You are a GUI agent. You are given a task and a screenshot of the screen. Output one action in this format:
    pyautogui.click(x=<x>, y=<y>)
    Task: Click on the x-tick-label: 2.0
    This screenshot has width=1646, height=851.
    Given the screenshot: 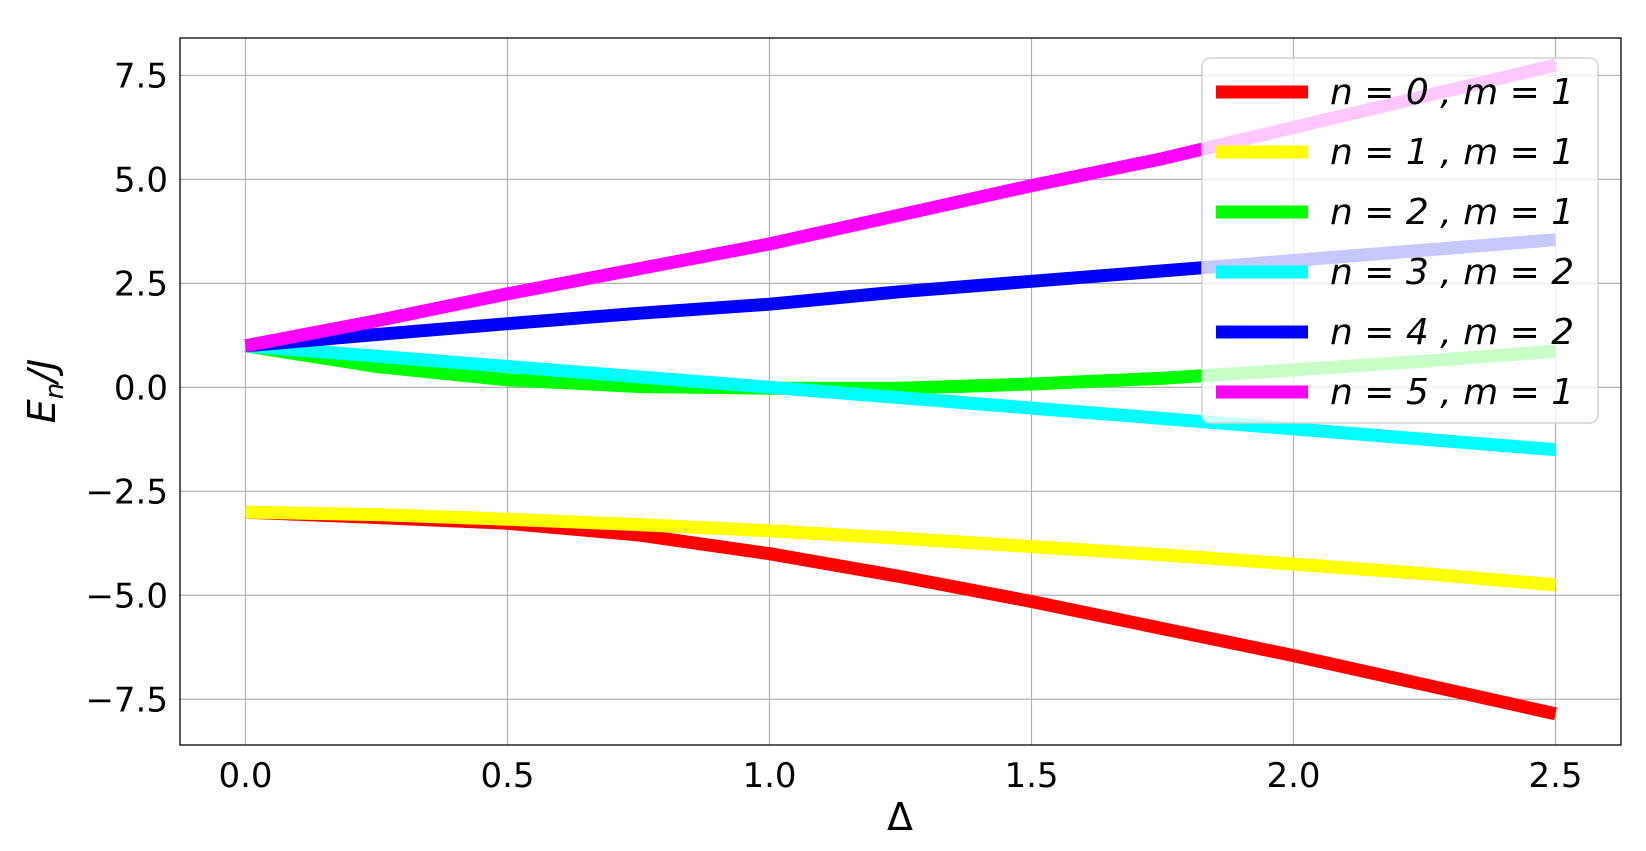 What is the action you would take?
    pyautogui.click(x=1293, y=776)
    